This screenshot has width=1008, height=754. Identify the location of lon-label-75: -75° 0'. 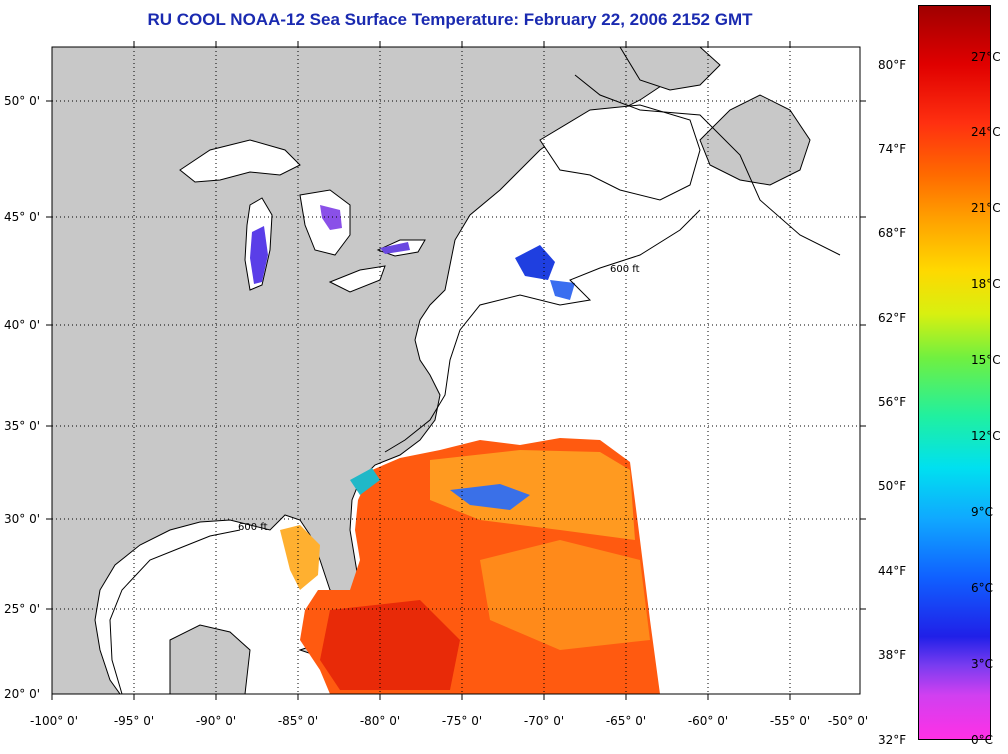
(462, 721).